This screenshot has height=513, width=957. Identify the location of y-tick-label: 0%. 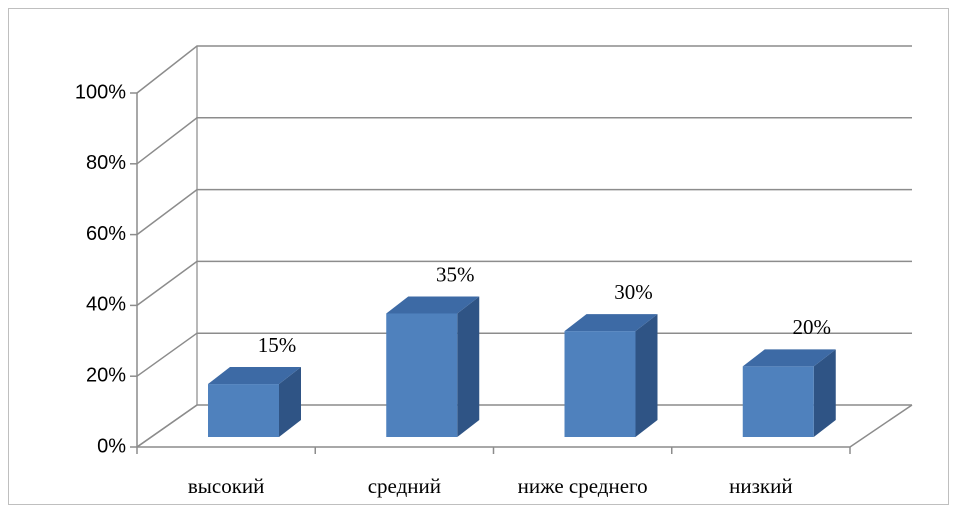
(111, 446).